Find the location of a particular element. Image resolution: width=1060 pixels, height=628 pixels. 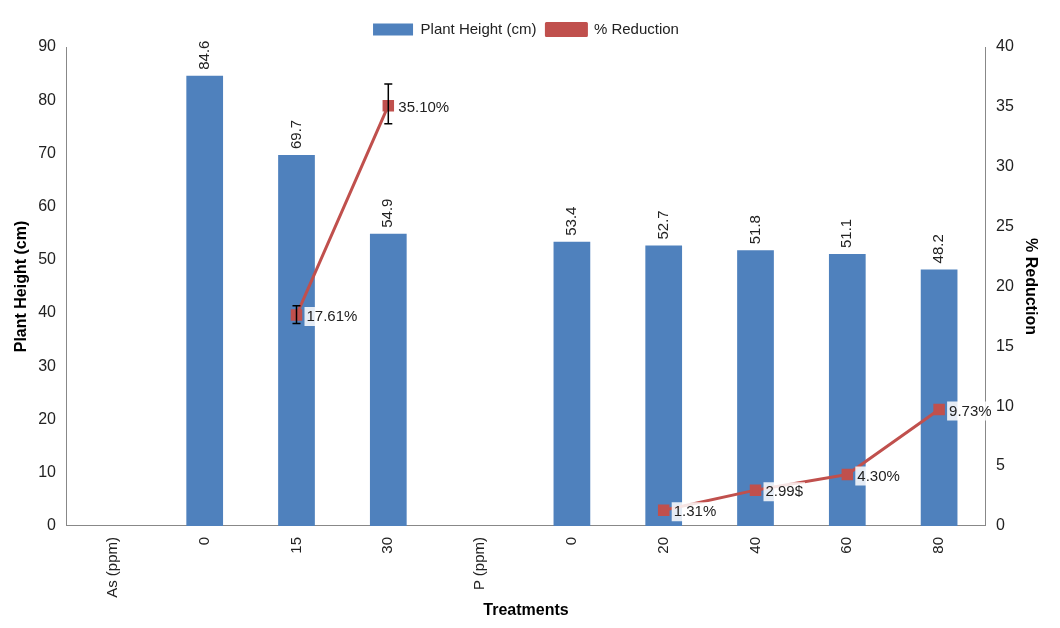

x-tick-label: 60 is located at coordinates (846, 545).